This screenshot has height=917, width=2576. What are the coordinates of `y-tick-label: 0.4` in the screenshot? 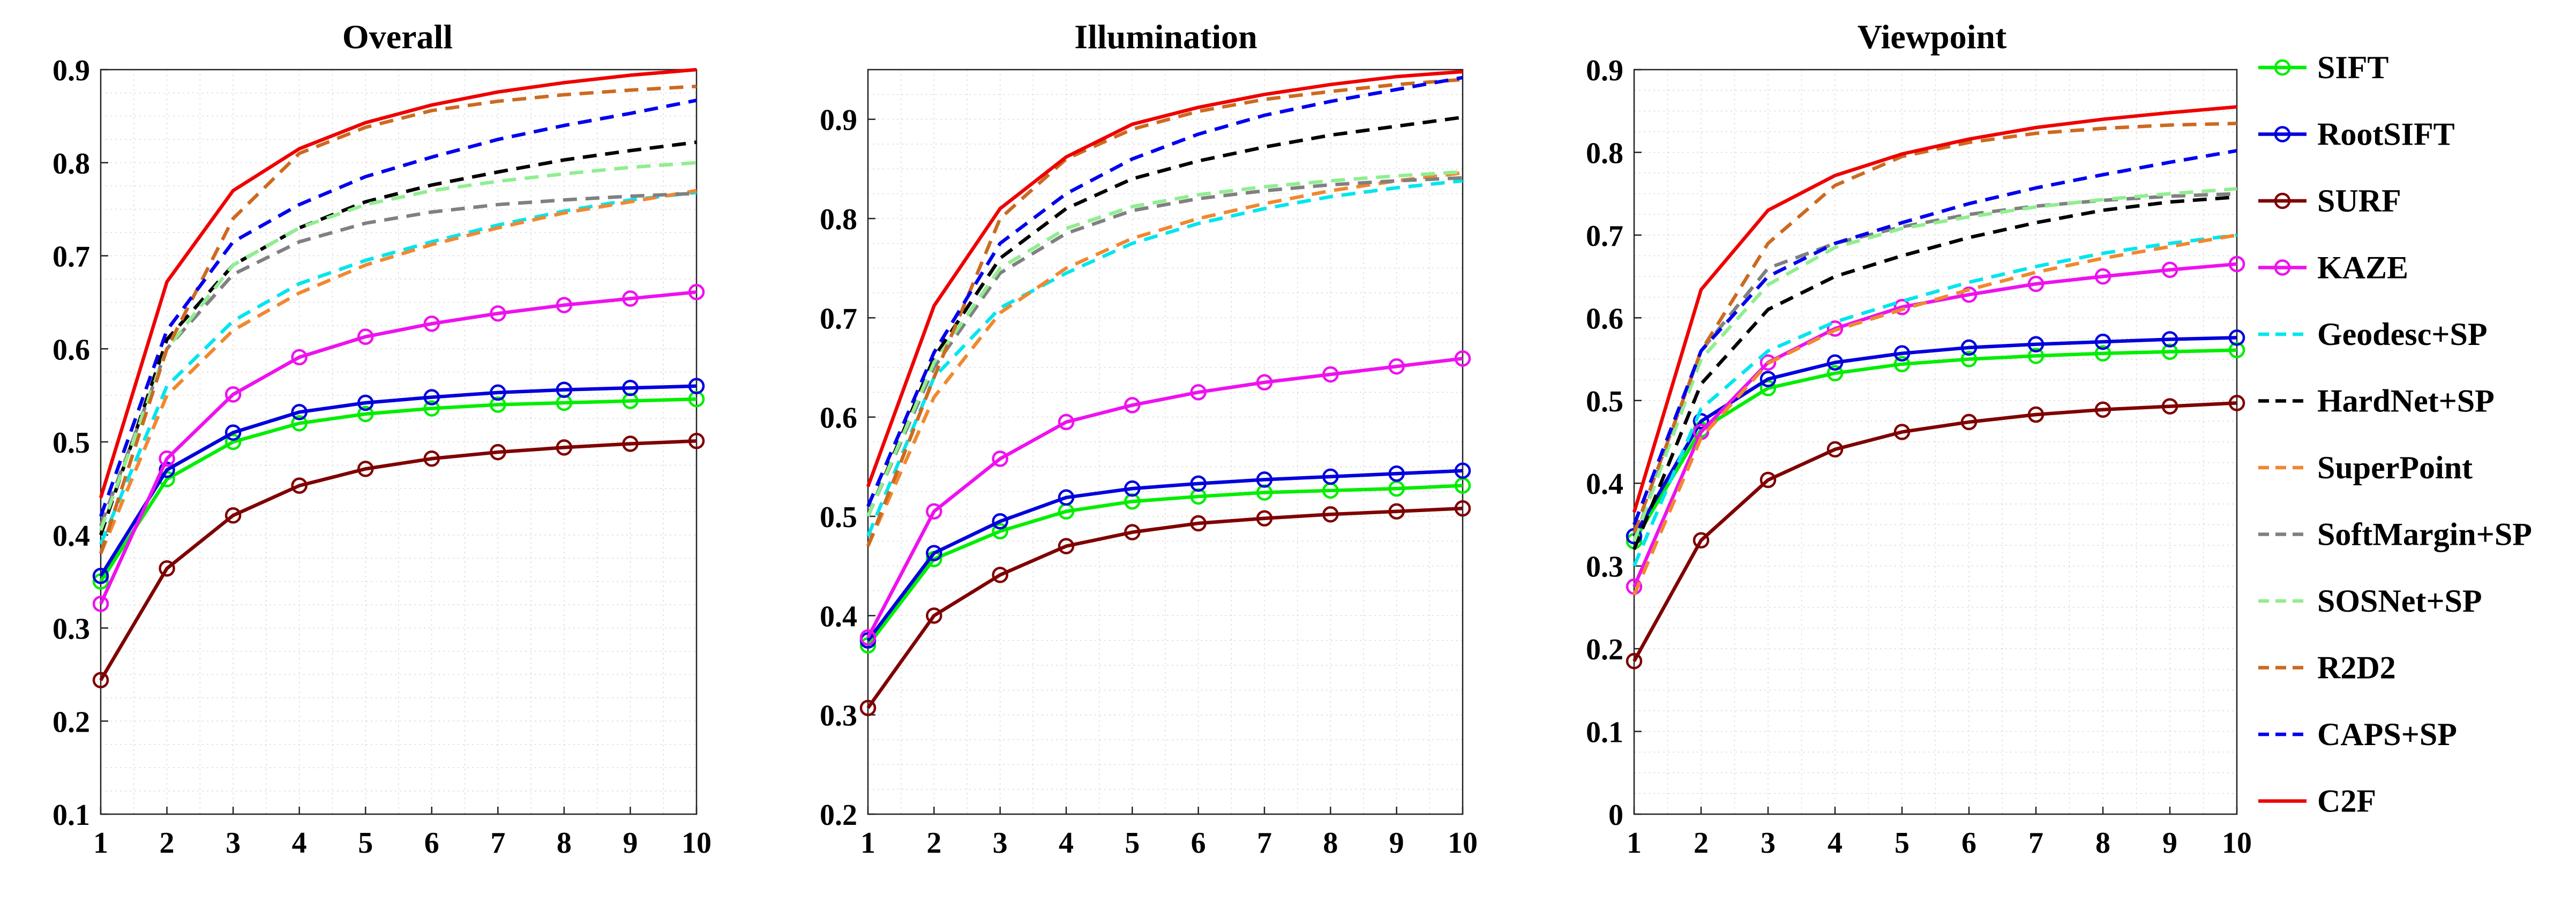 It's located at (1604, 484).